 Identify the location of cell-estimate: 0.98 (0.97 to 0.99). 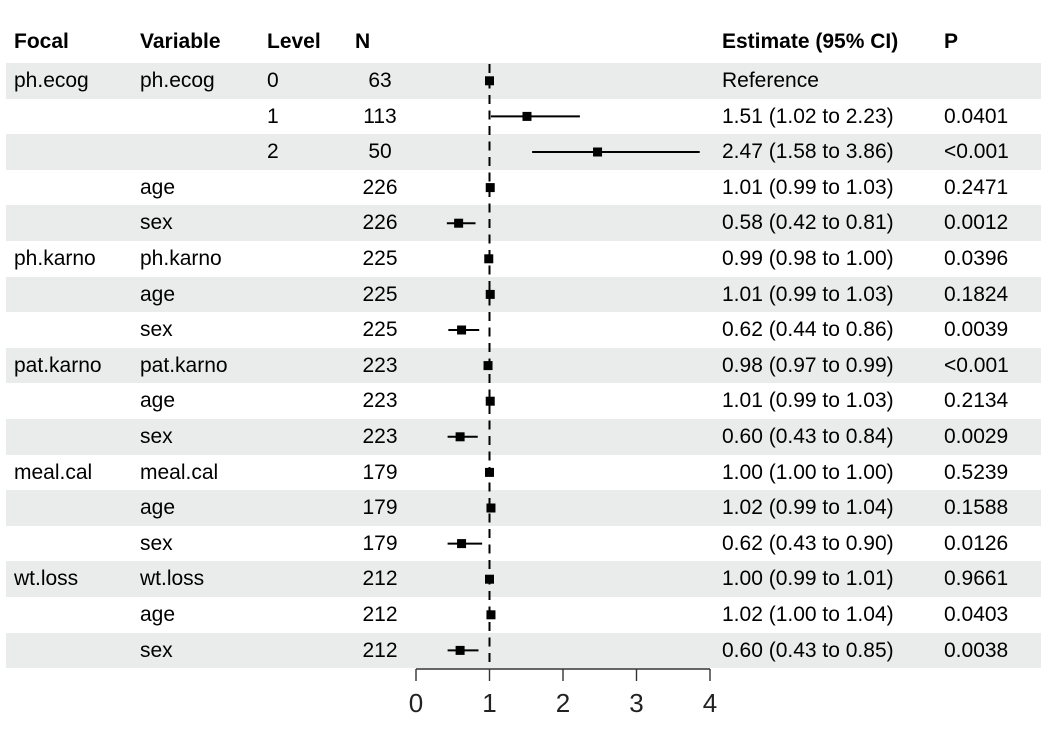
(808, 365).